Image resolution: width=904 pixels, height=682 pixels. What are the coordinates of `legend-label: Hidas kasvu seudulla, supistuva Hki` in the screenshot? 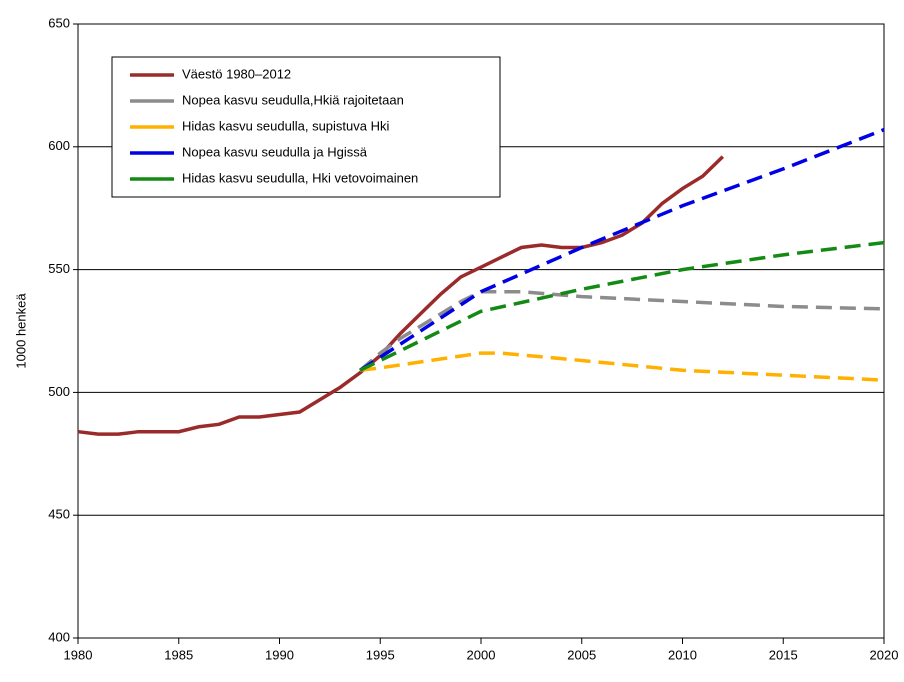 It's located at (285, 125).